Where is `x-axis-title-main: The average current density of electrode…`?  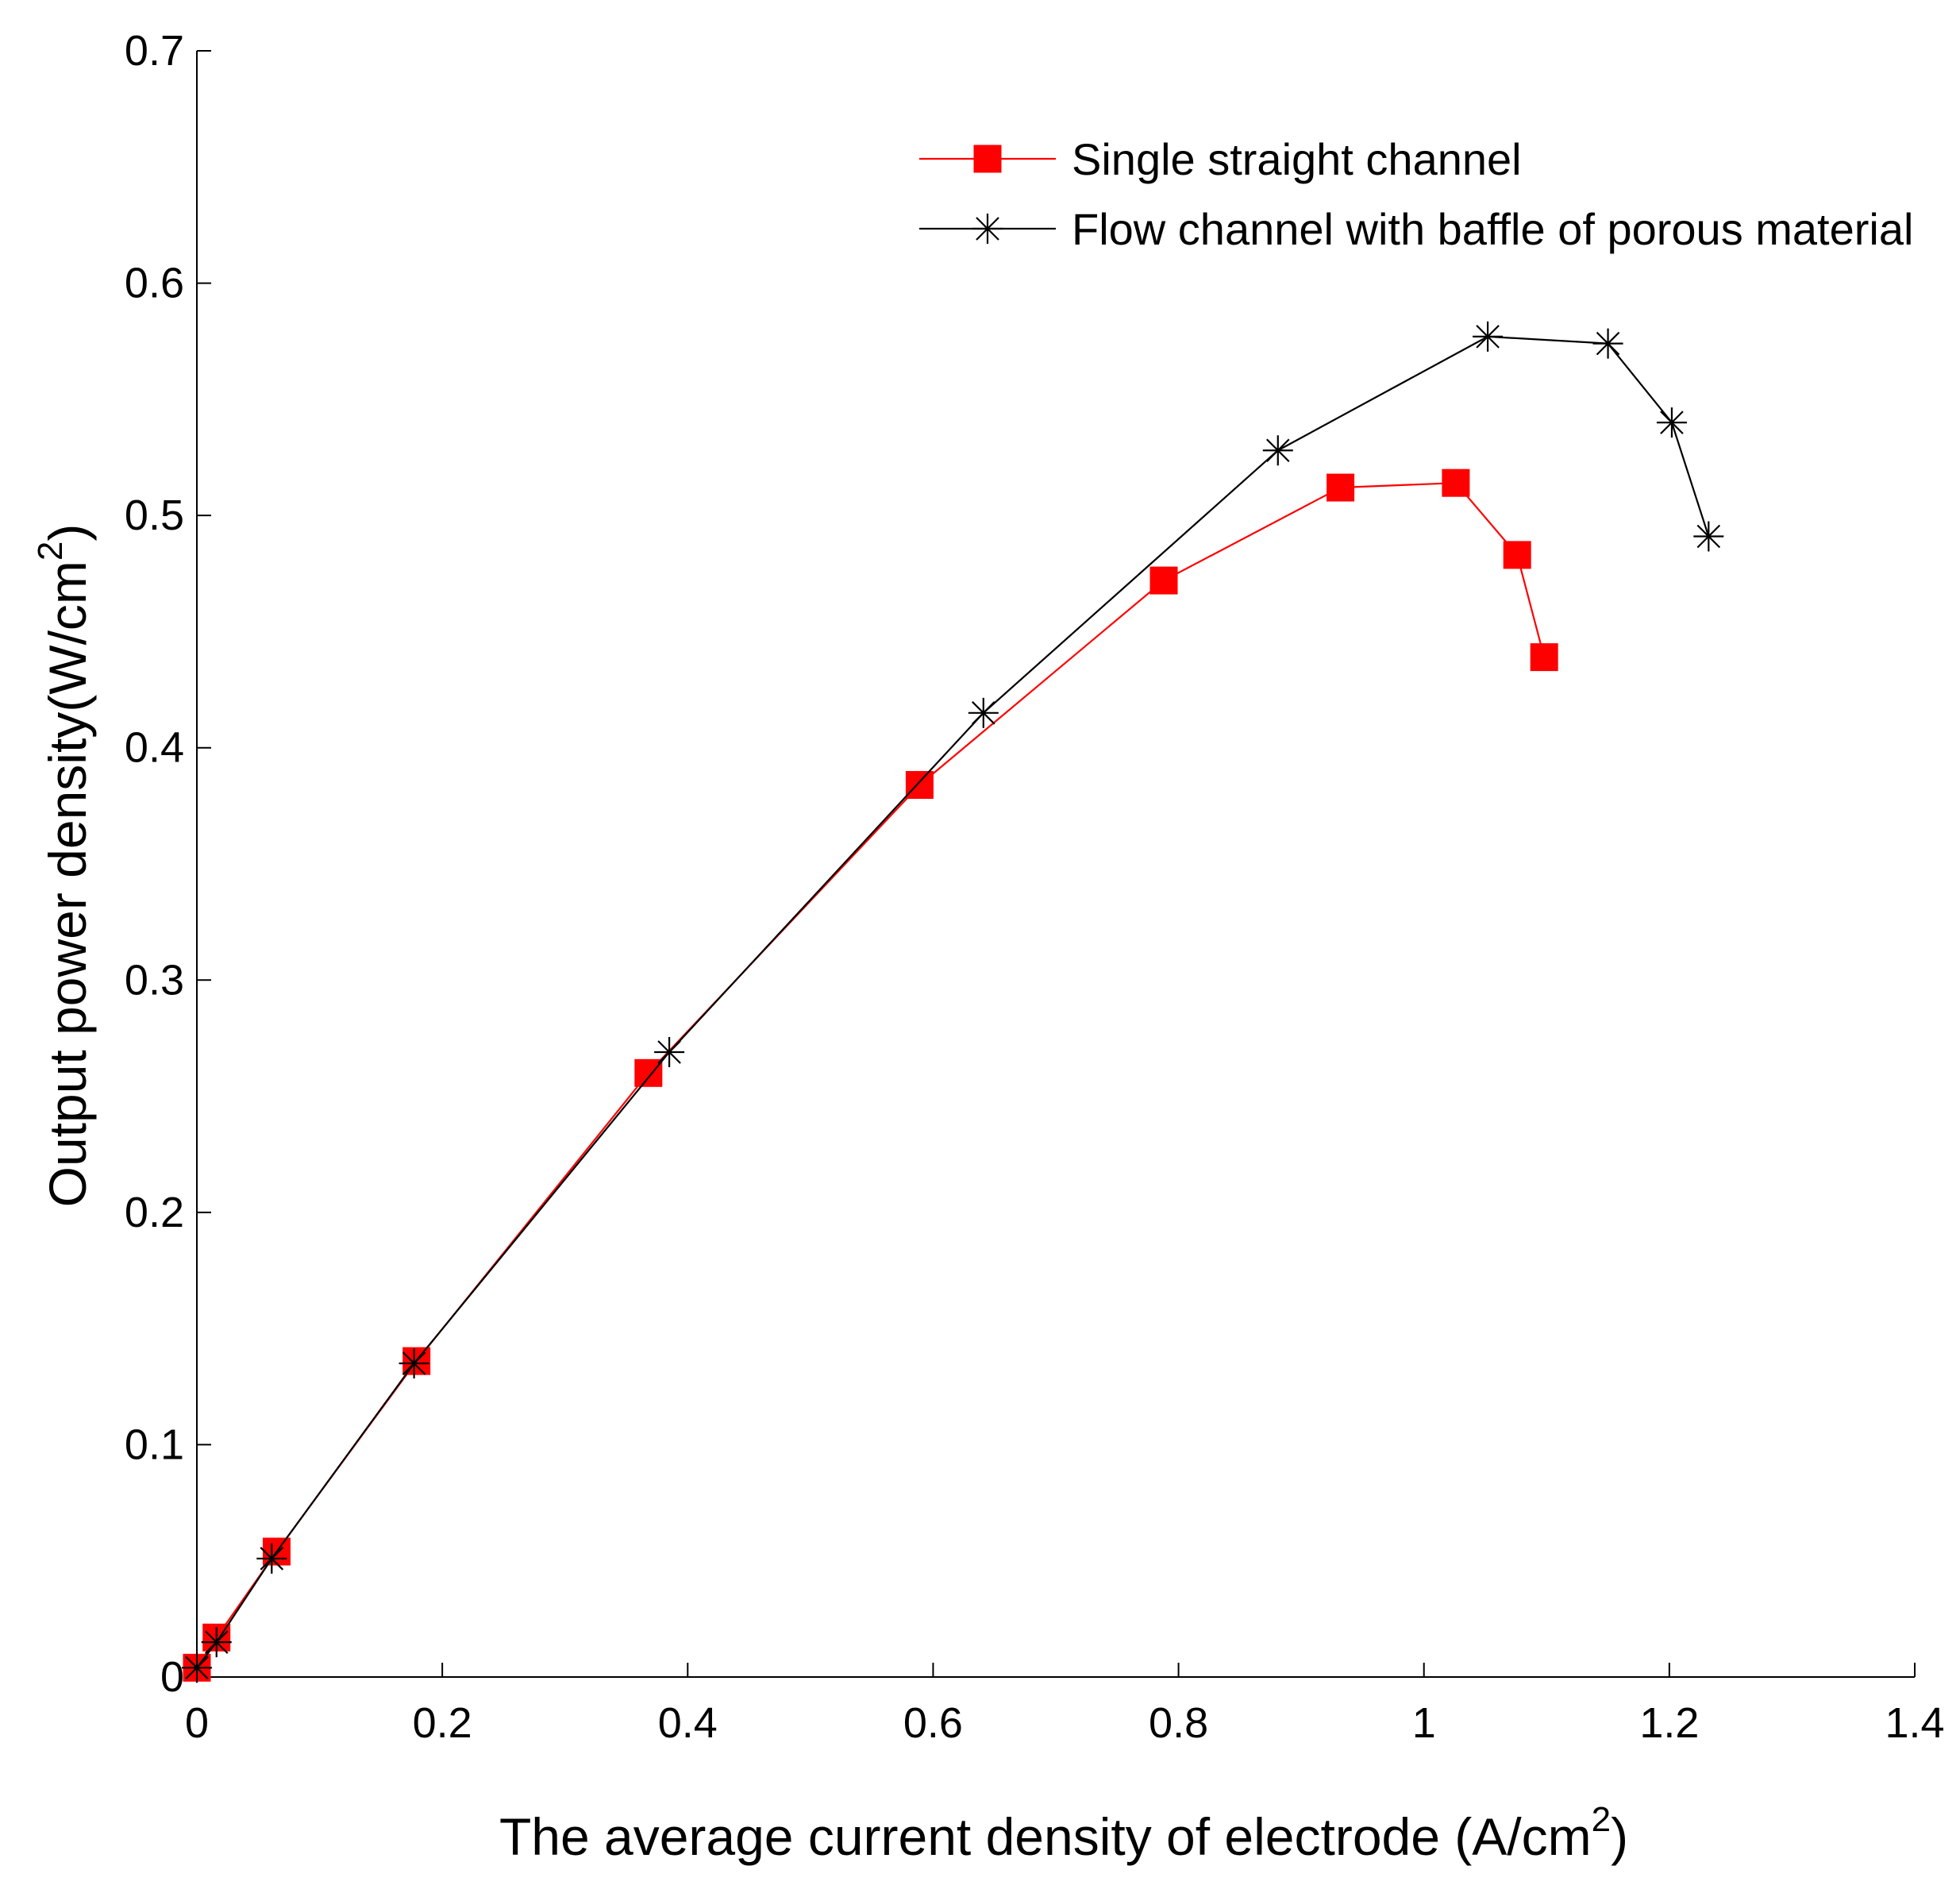 x-axis-title-main: The average current density of electrode… is located at coordinates (1045, 1837).